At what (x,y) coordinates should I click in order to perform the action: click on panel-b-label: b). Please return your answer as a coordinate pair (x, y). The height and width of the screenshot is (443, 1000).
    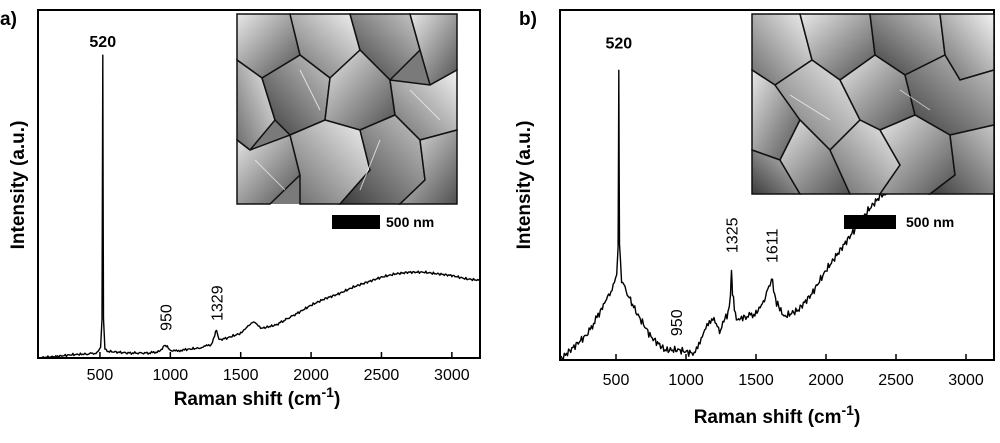
    Looking at the image, I should click on (528, 19).